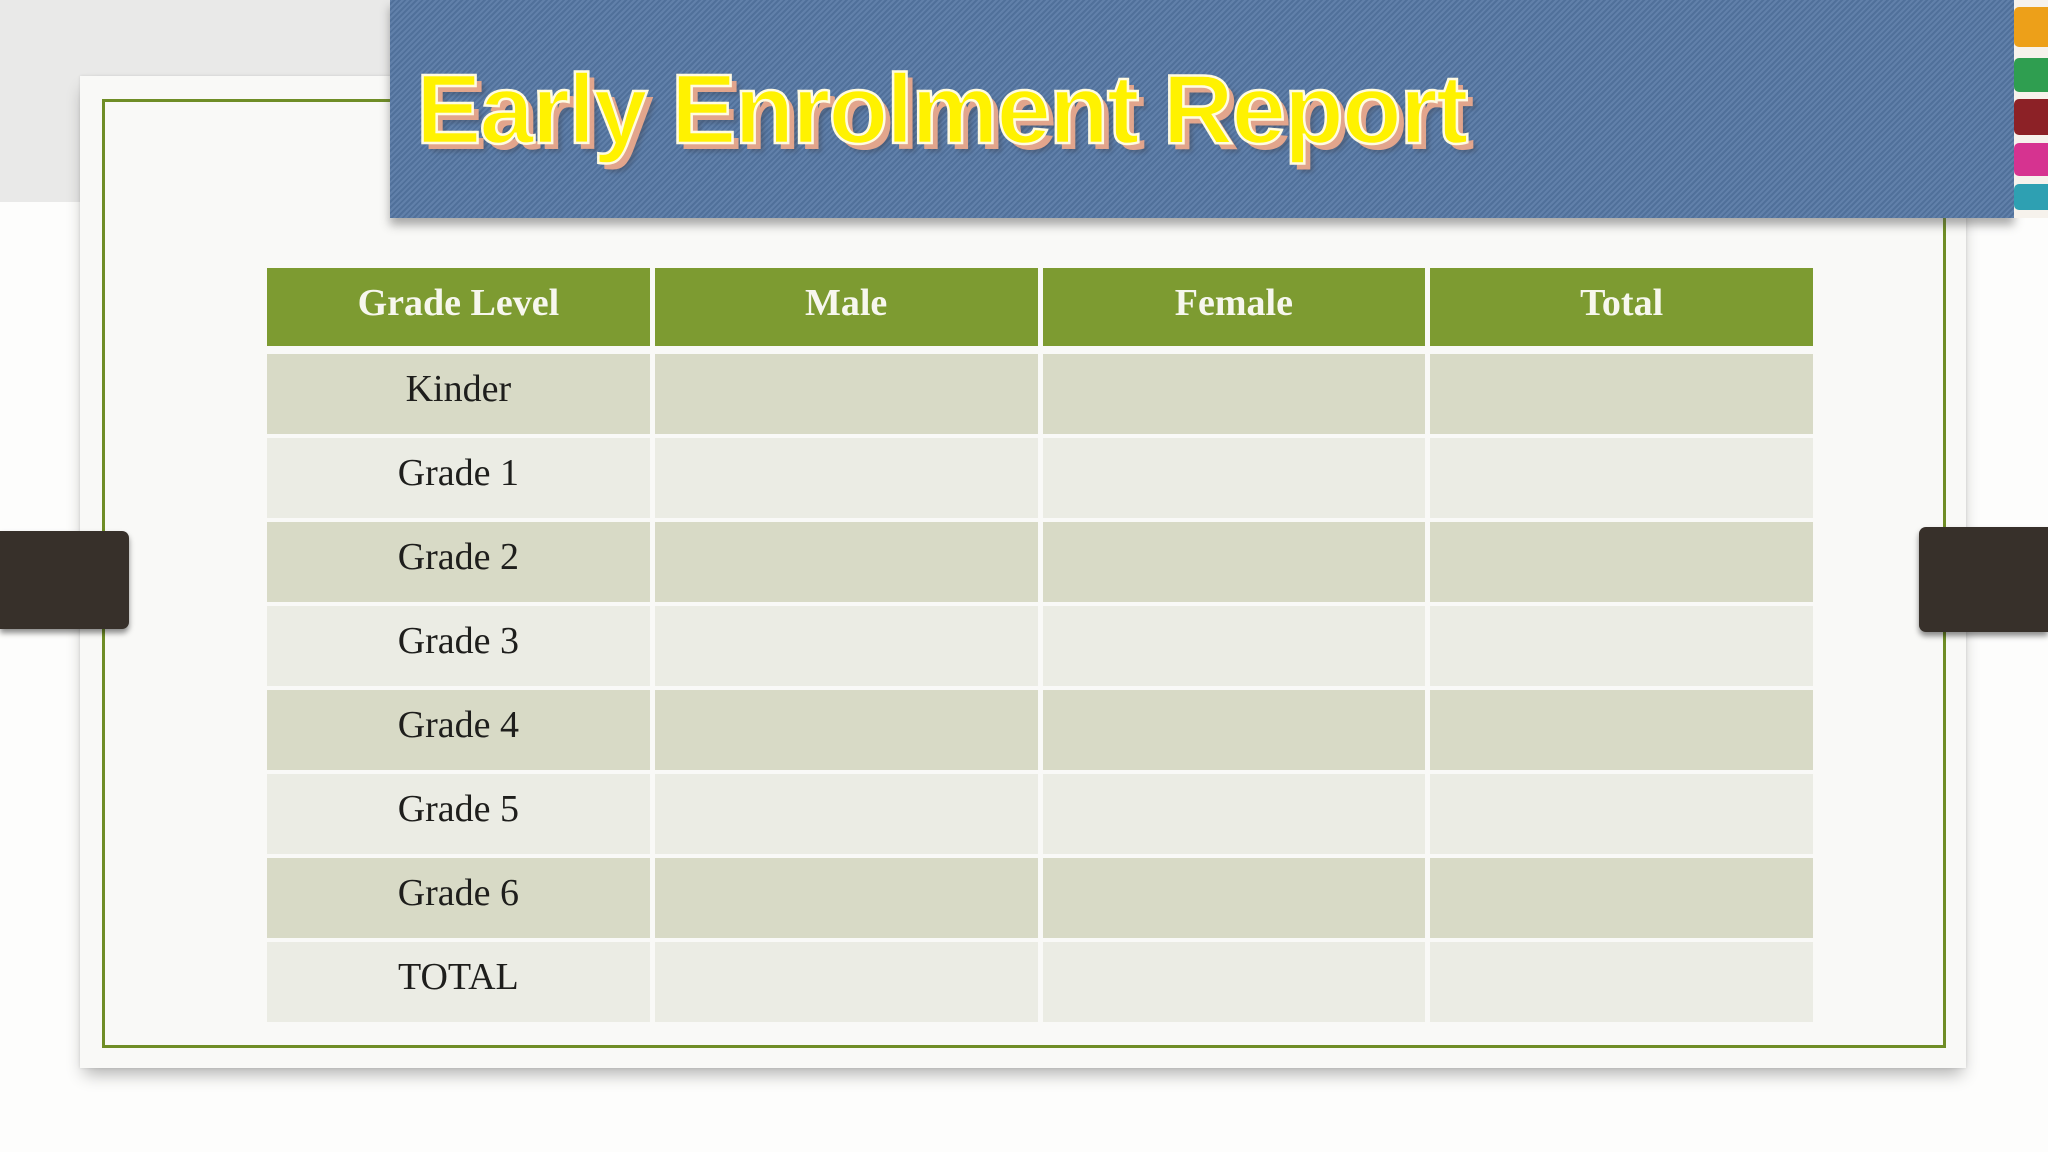 The image size is (2048, 1152). Describe the element at coordinates (1040, 307) in the screenshot. I see `table-header-row: Grade Level Male Female Total` at that location.